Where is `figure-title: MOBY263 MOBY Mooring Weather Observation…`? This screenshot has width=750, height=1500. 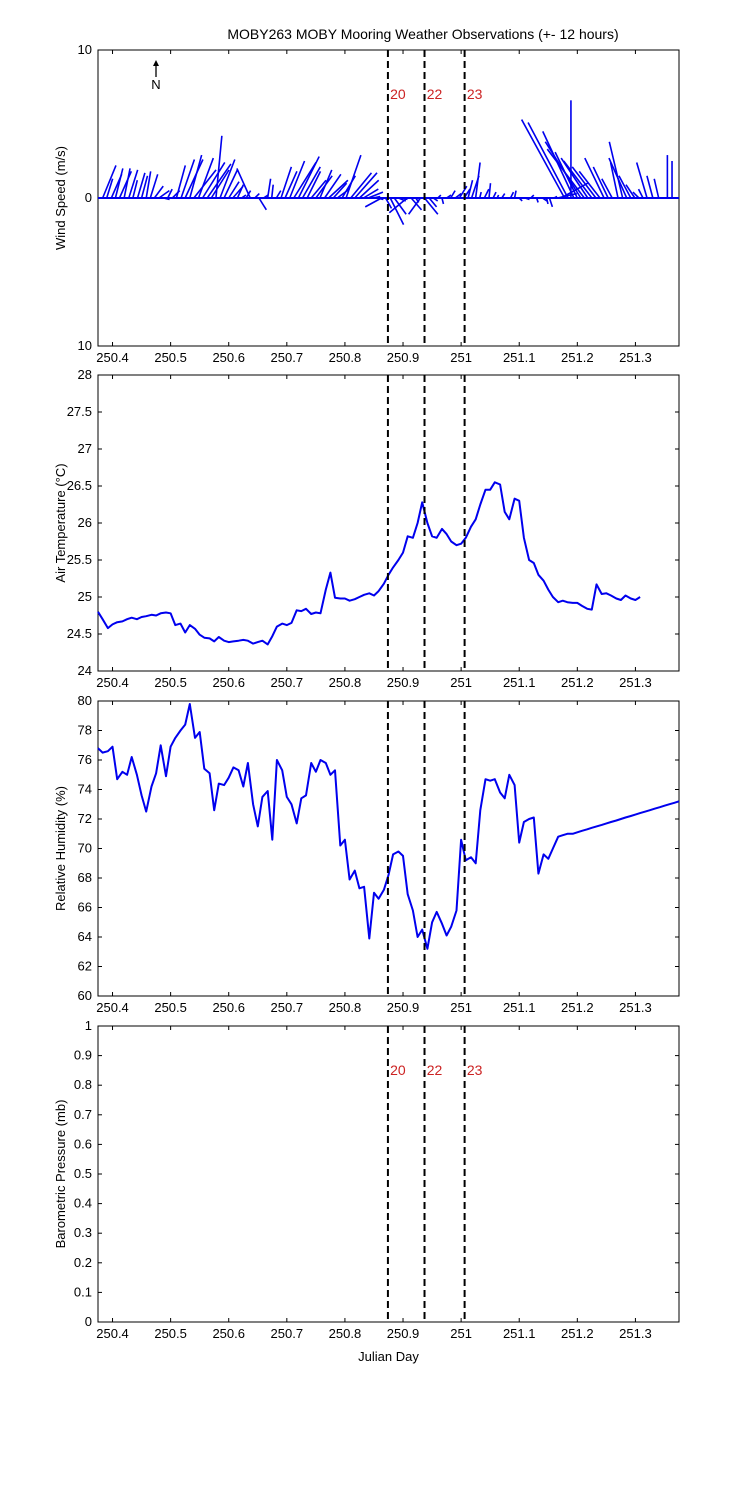 figure-title: MOBY263 MOBY Mooring Weather Observation… is located at coordinates (422, 34).